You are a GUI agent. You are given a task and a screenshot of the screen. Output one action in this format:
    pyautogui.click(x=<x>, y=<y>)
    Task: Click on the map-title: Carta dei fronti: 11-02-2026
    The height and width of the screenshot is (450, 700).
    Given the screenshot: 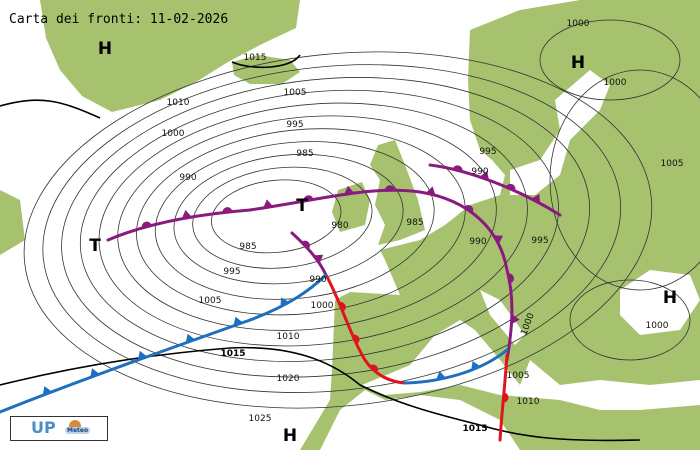 What is the action you would take?
    pyautogui.click(x=119, y=19)
    